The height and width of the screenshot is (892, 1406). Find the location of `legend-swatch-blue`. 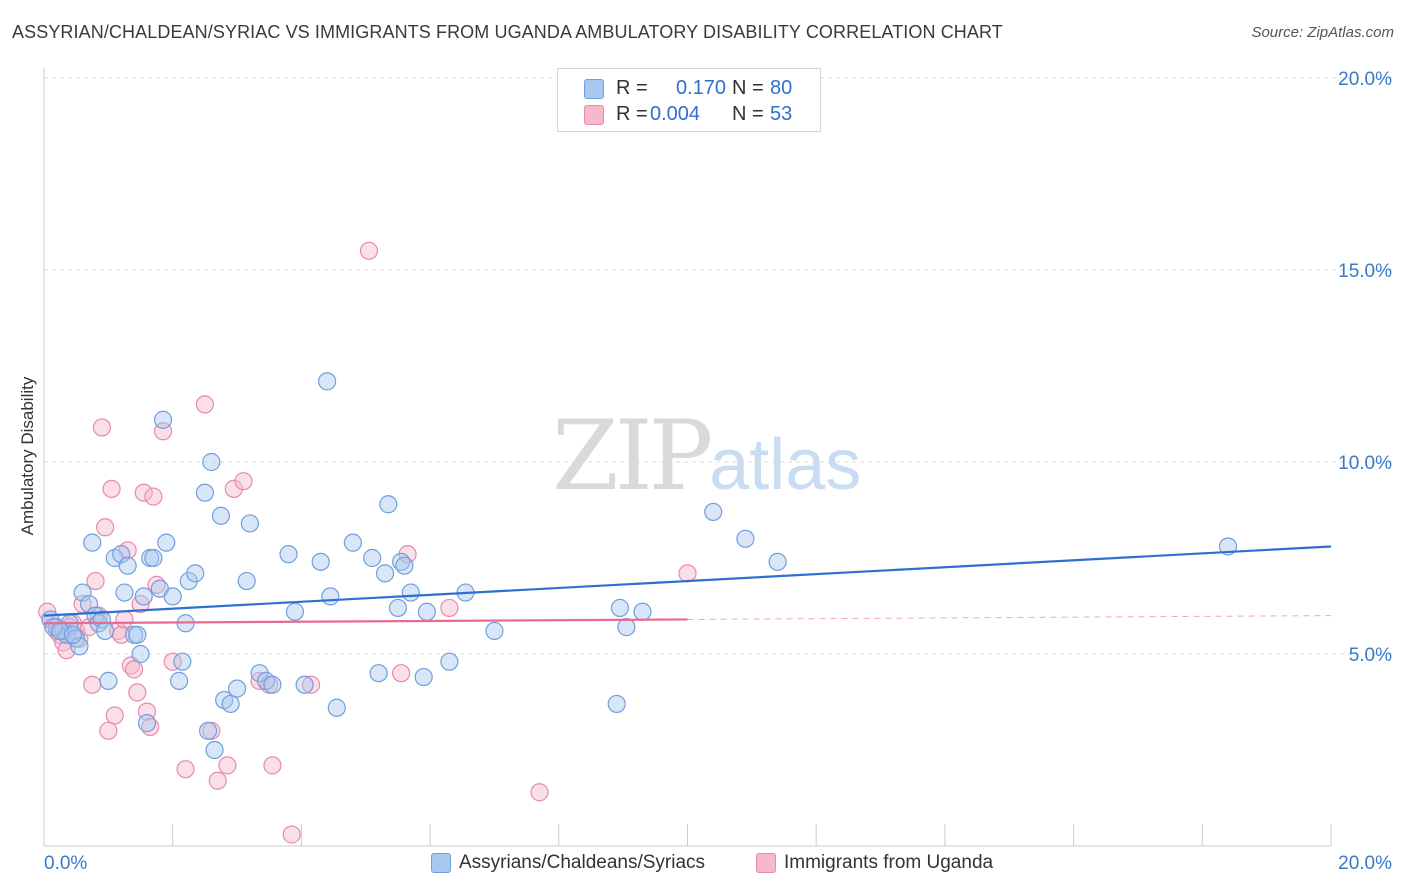

legend-swatch-blue is located at coordinates (594, 89).